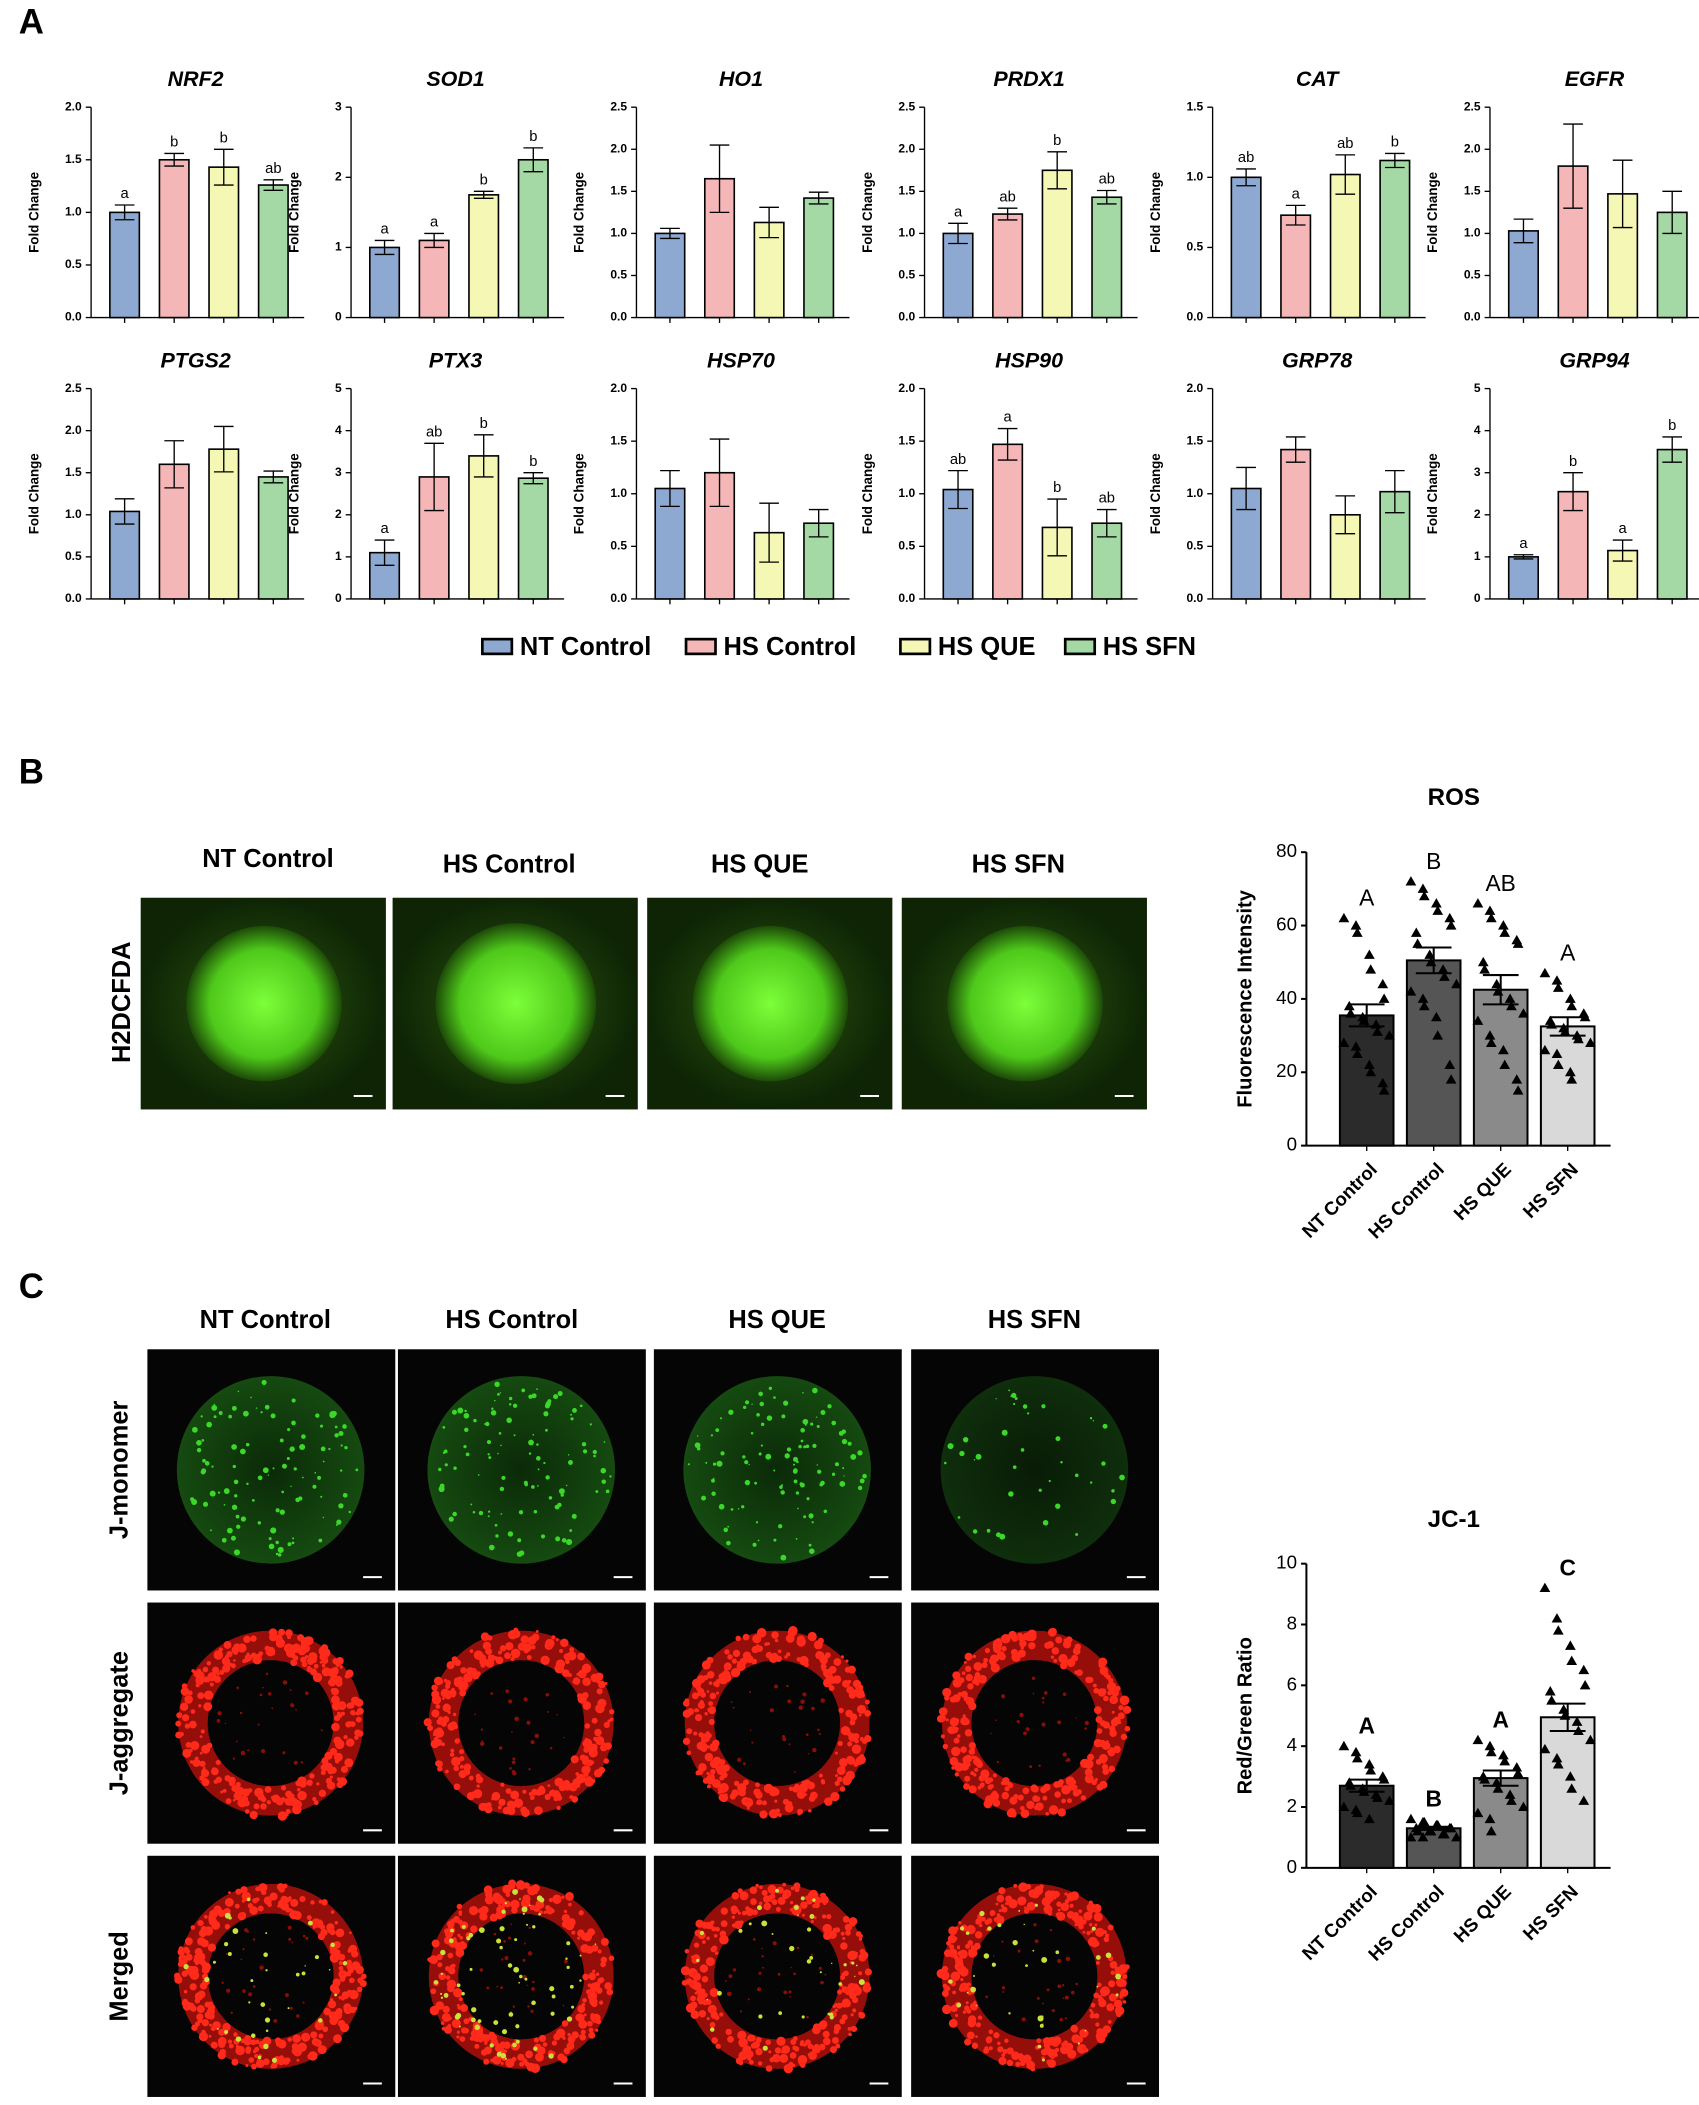 This screenshot has width=1699, height=2105. I want to click on micrograph, so click(777, 1723).